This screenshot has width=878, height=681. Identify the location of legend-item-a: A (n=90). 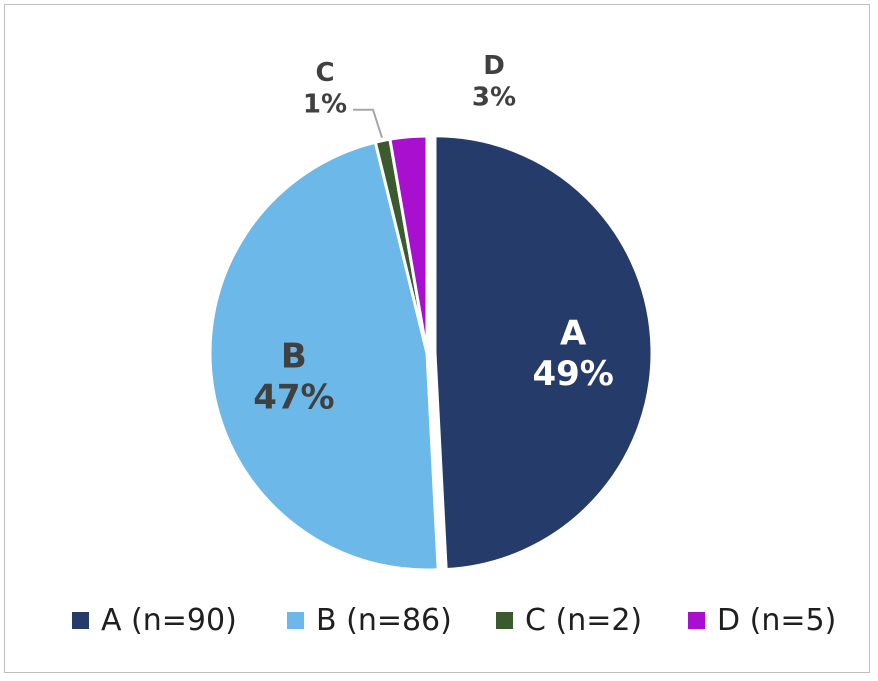
(154, 620).